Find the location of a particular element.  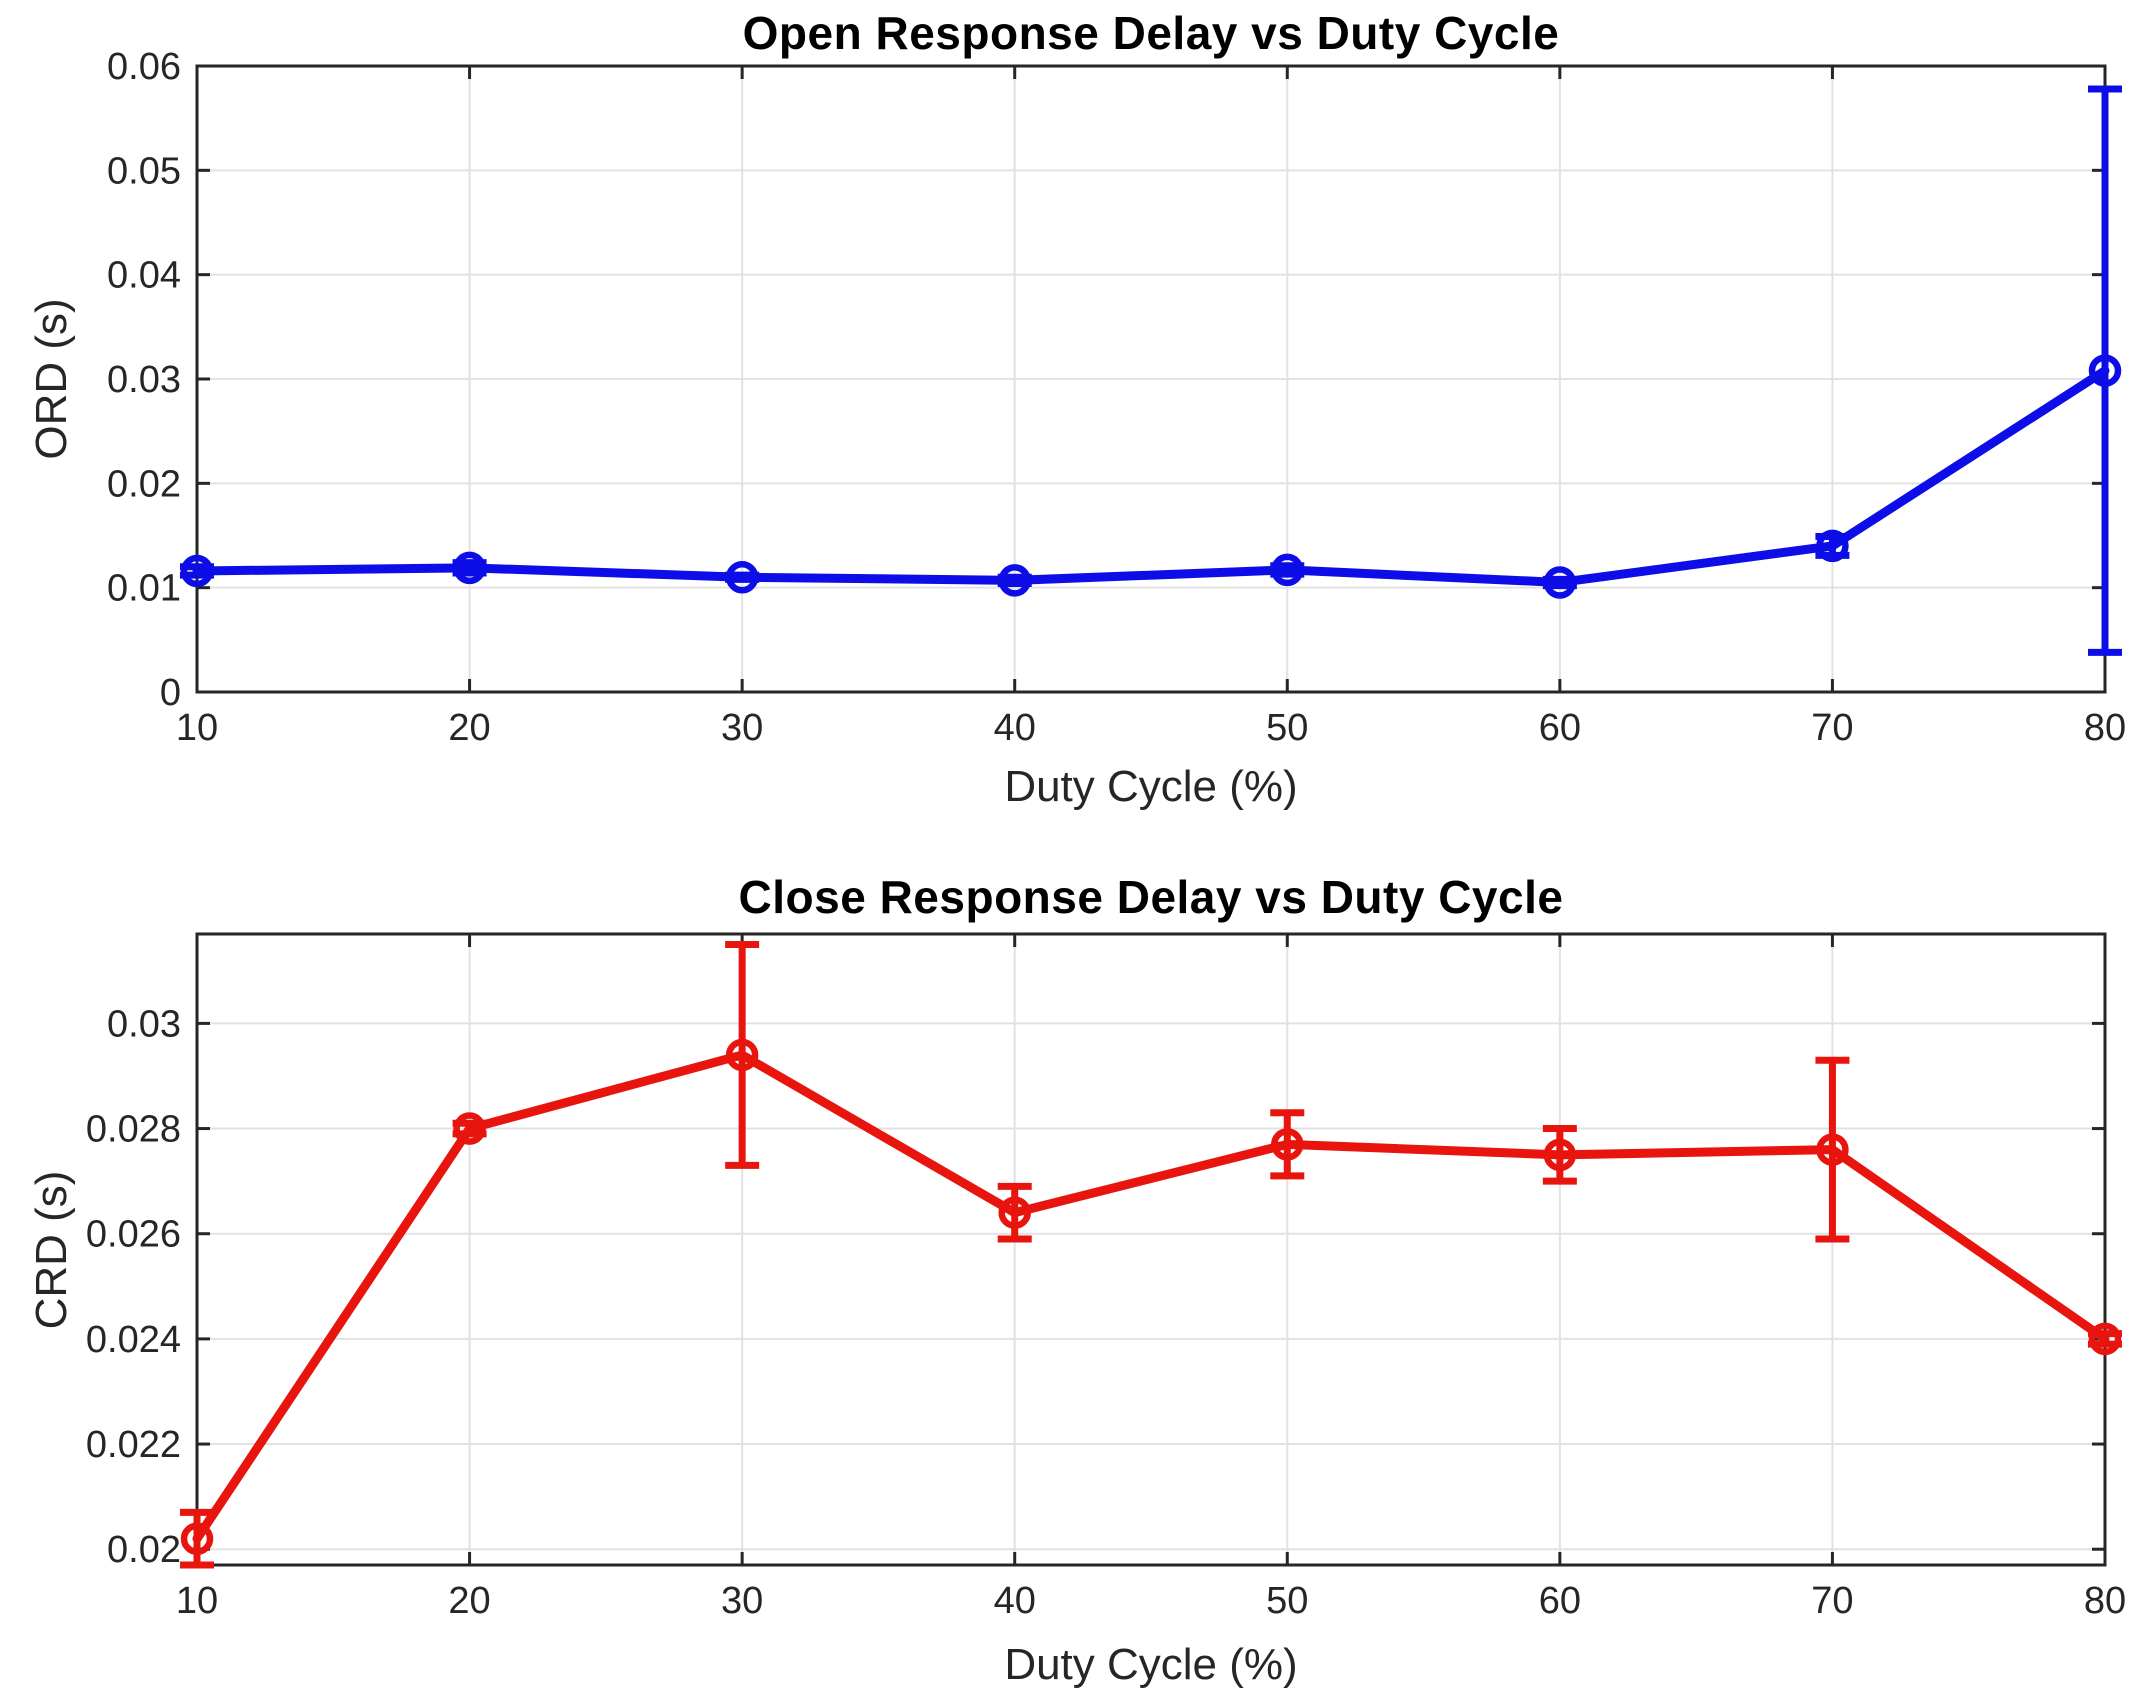

y-tick-label: 0.024 is located at coordinates (133, 1340).